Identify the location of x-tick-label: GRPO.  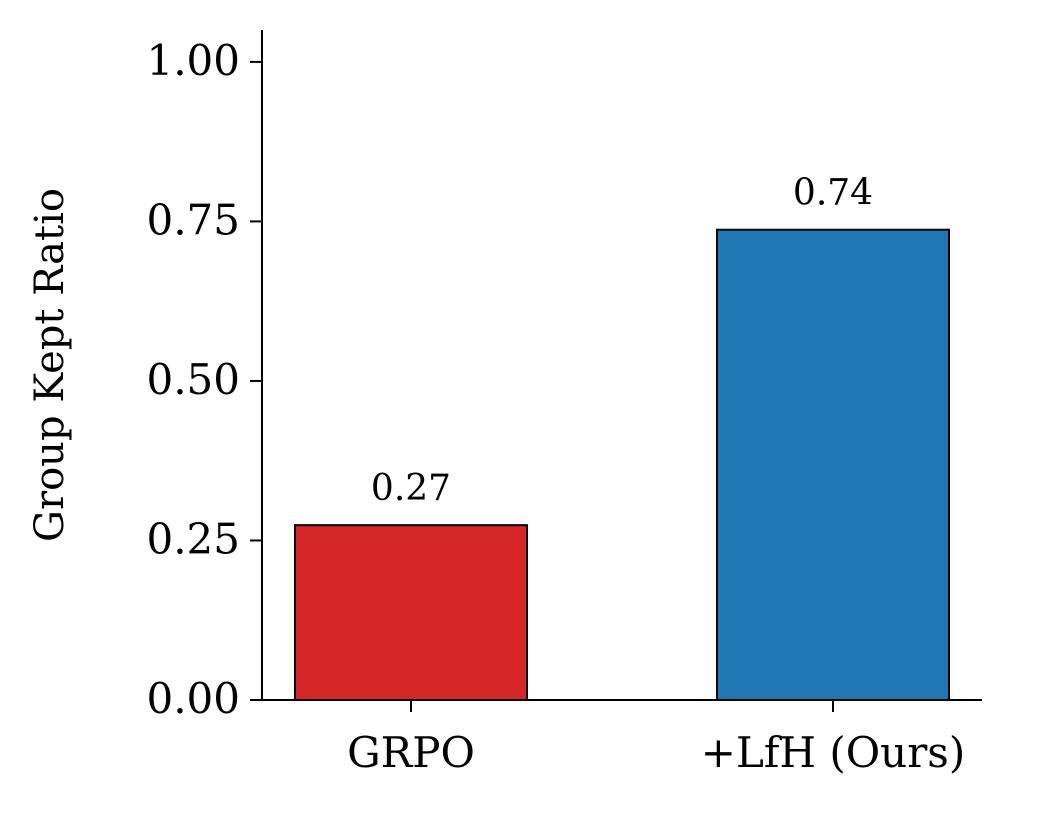
(411, 752).